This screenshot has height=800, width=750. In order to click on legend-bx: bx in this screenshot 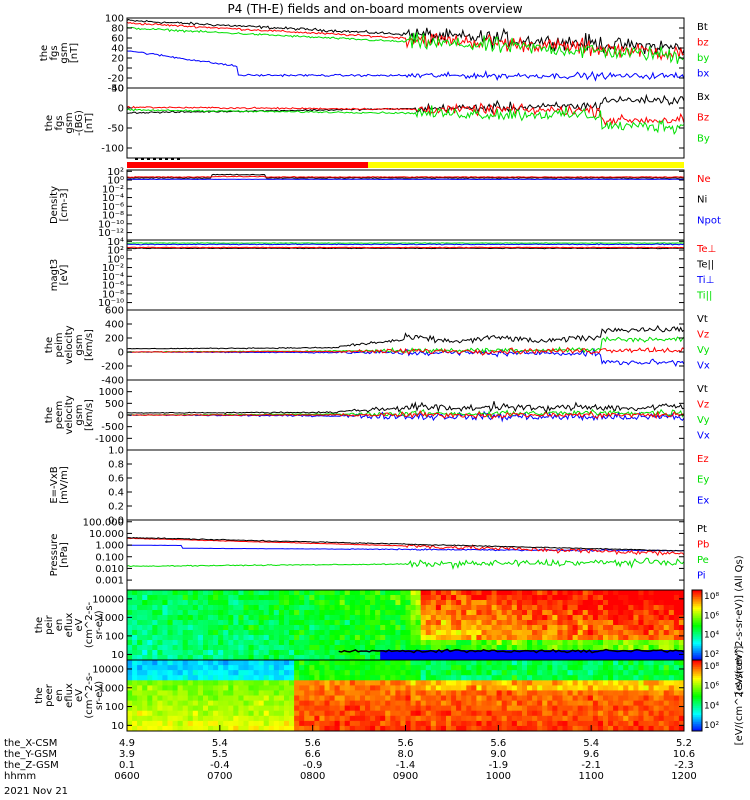, I will do `click(703, 74)`.